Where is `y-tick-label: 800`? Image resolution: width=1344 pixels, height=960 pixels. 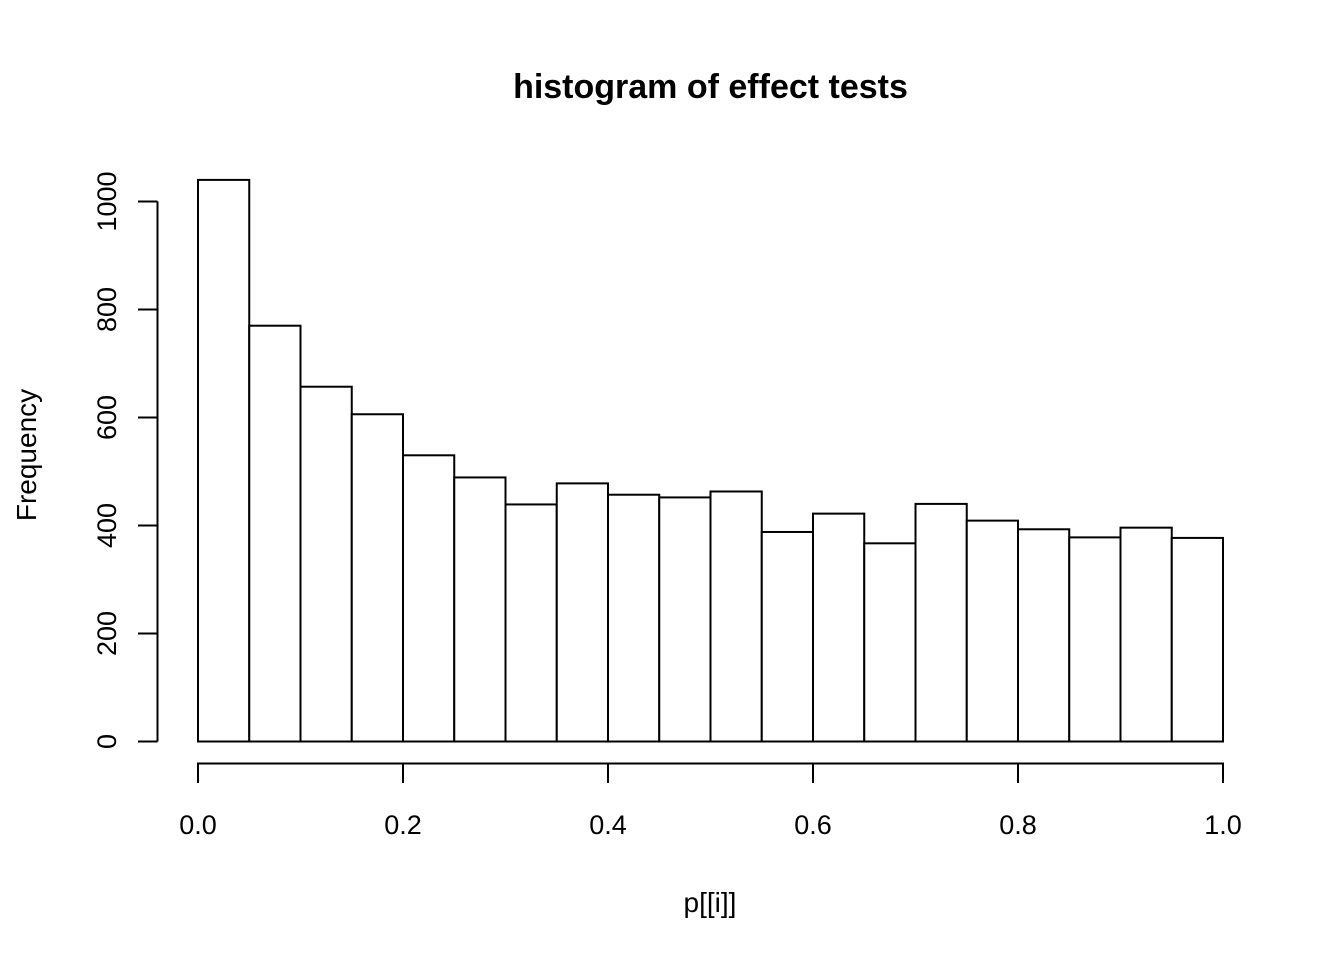 y-tick-label: 800 is located at coordinates (107, 309).